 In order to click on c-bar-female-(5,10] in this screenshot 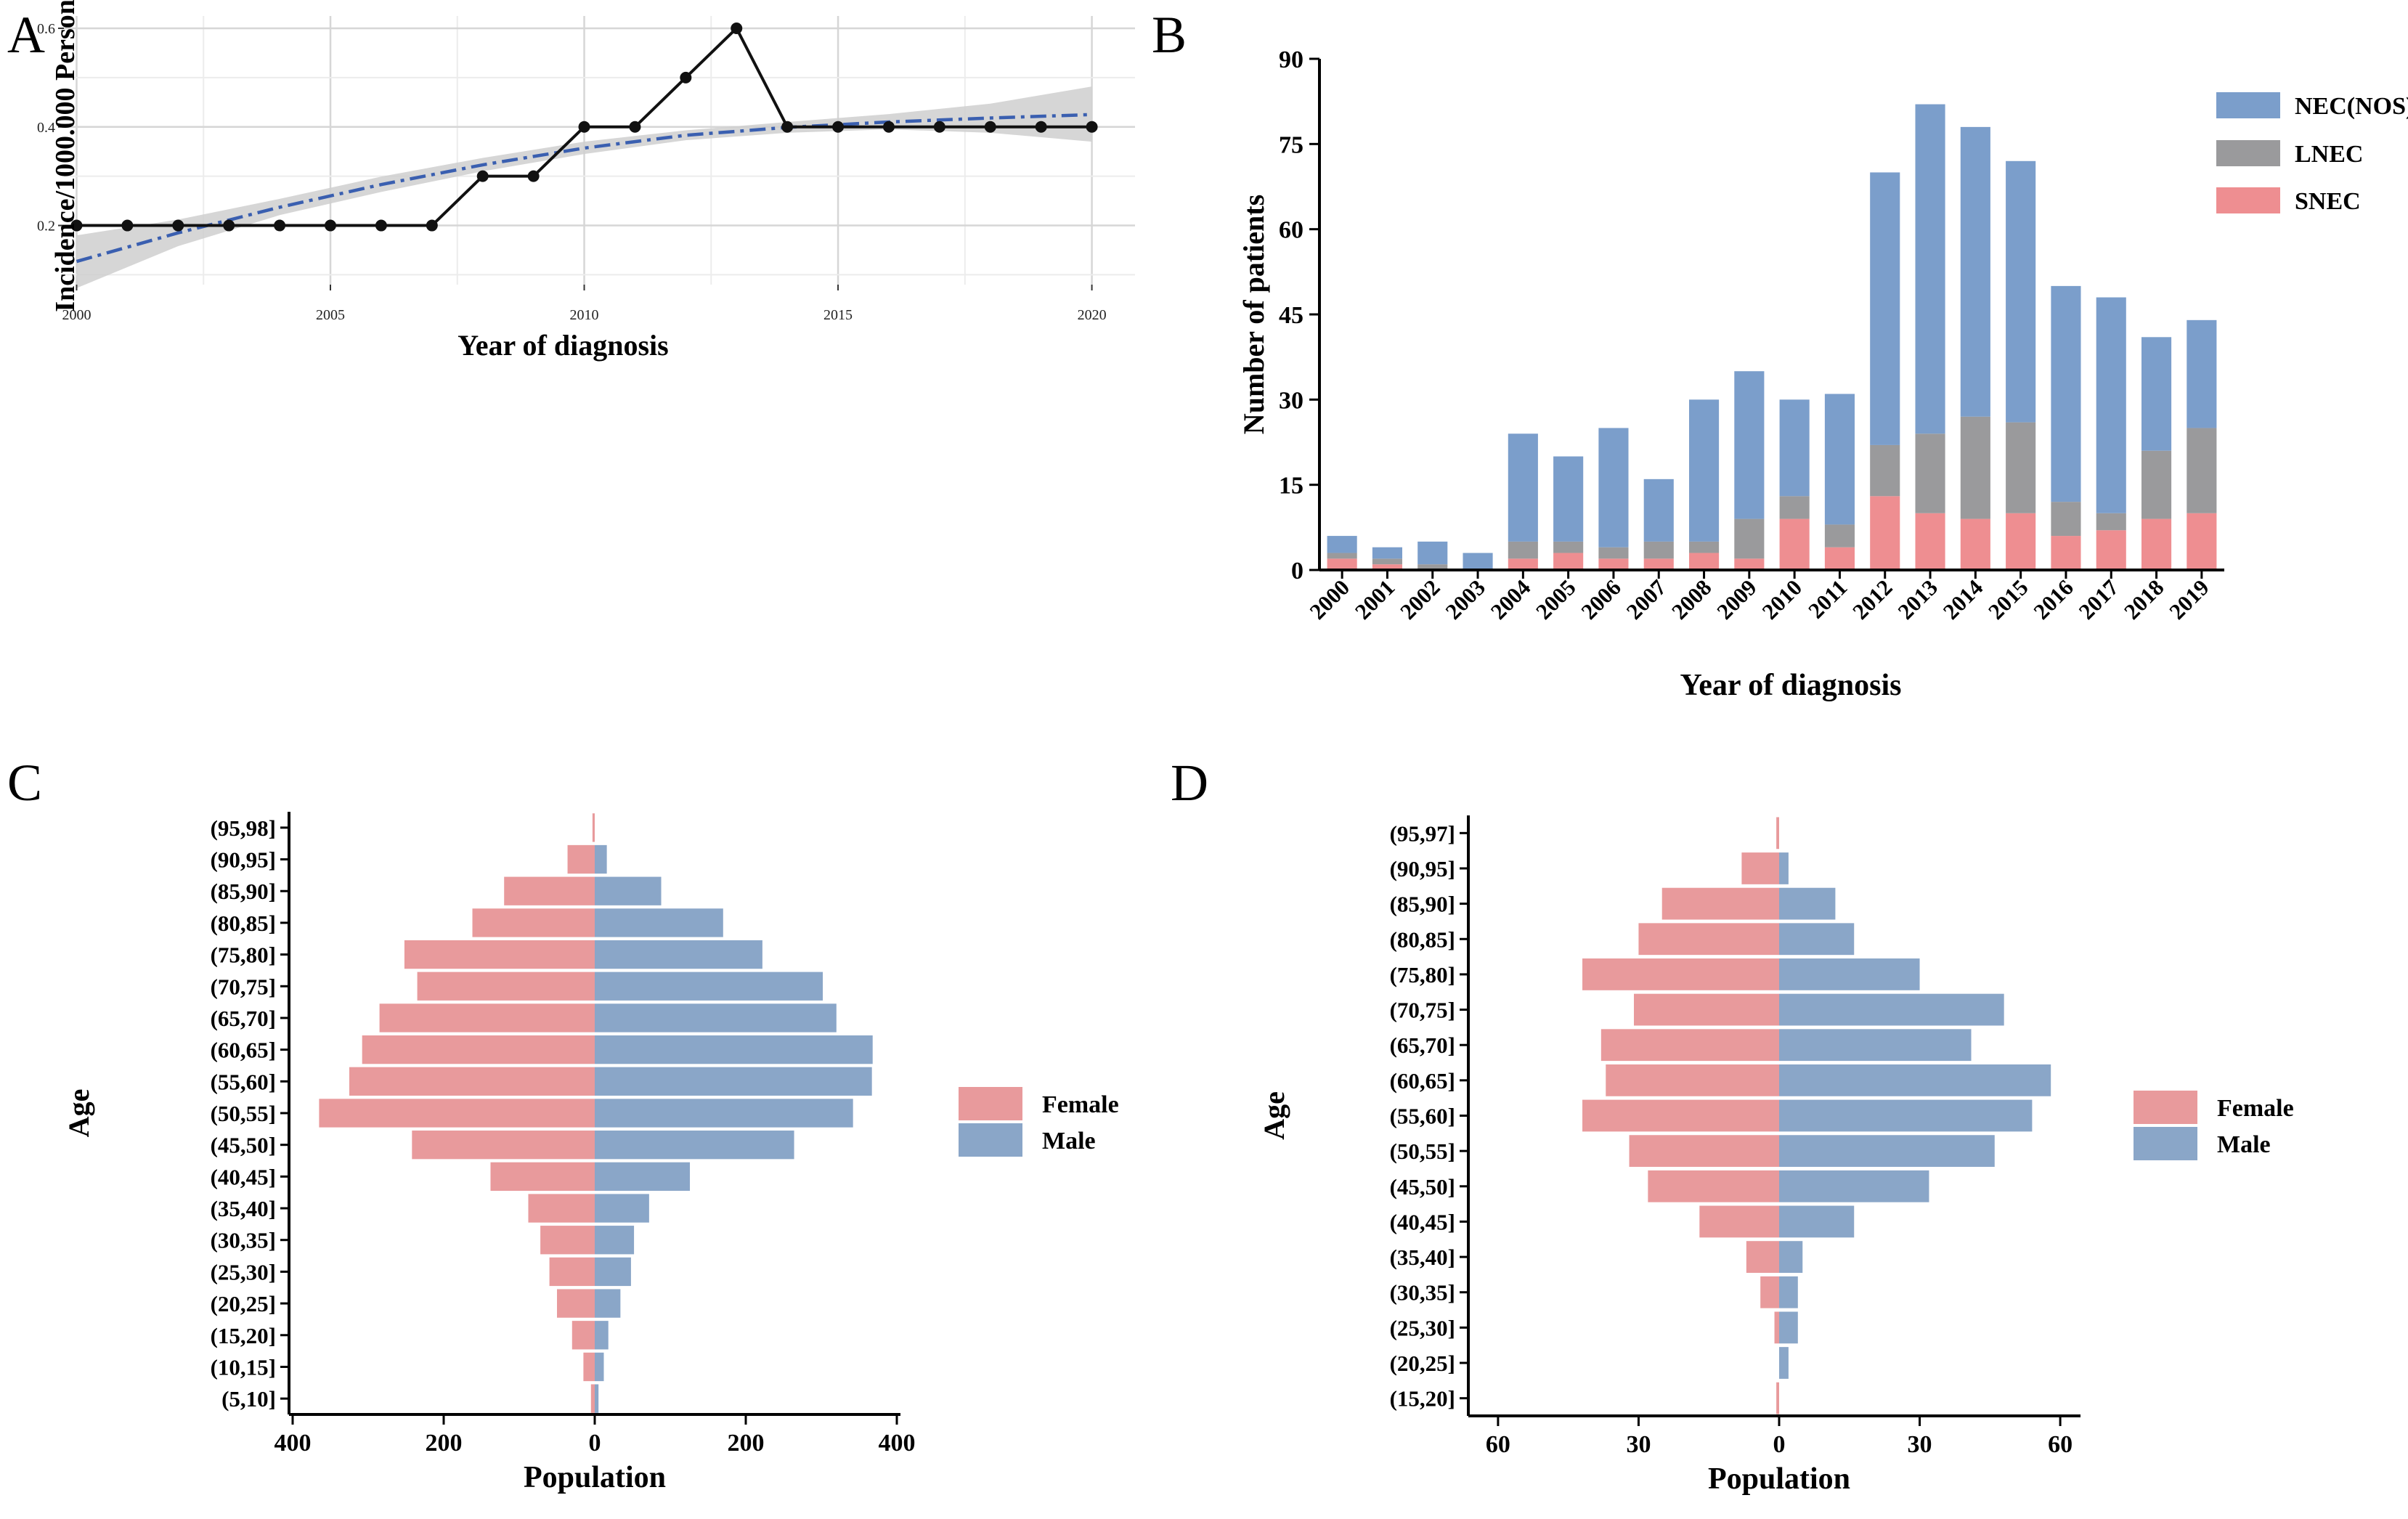, I will do `click(592, 1398)`.